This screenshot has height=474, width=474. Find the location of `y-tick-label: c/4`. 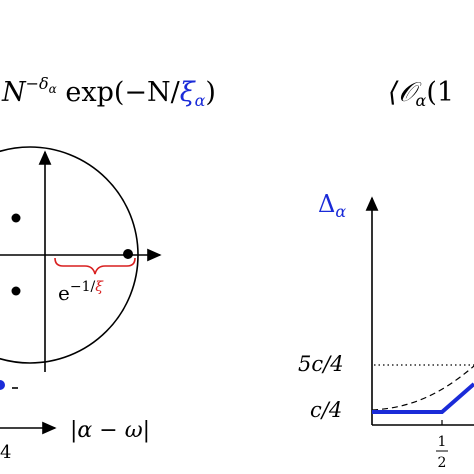

y-tick-label: c/4 is located at coordinates (326, 410).